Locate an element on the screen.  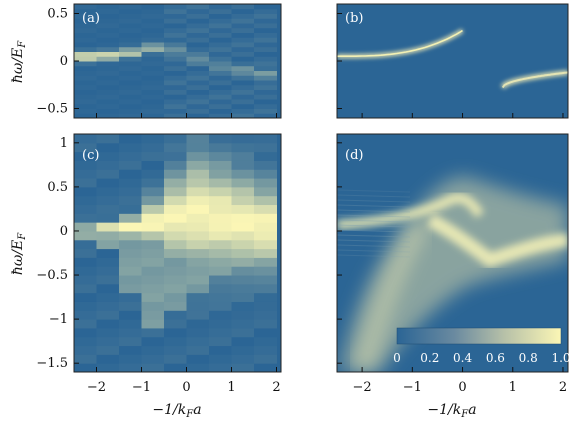
panel-d-lower-branch is located at coordinates (390, 296).